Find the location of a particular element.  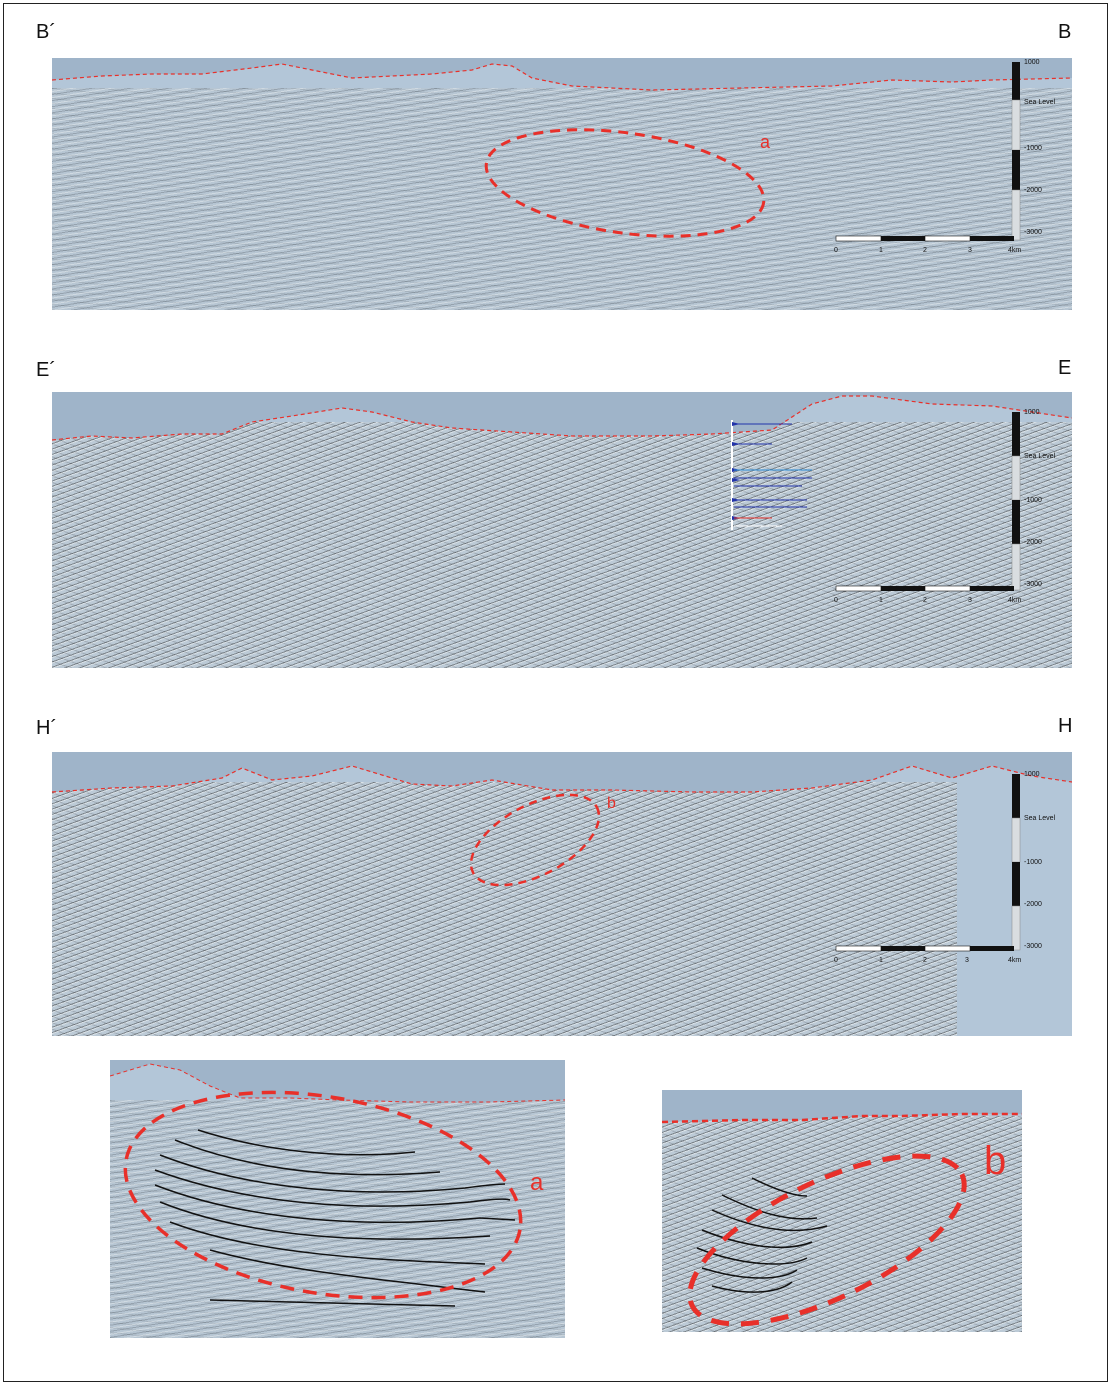

inset-b-ellipse is located at coordinates (827, 1240).